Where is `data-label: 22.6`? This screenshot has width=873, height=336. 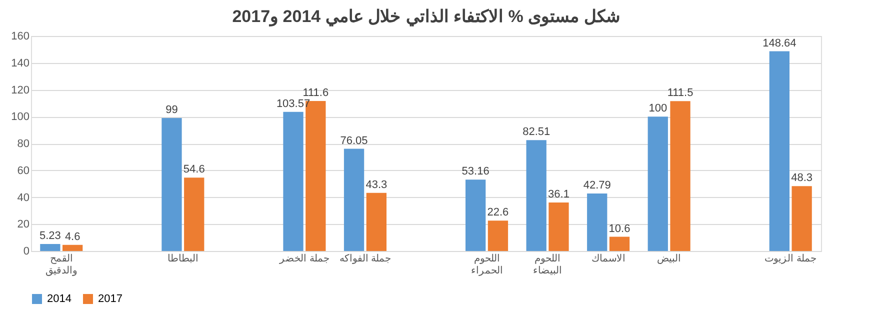
data-label: 22.6 is located at coordinates (498, 212).